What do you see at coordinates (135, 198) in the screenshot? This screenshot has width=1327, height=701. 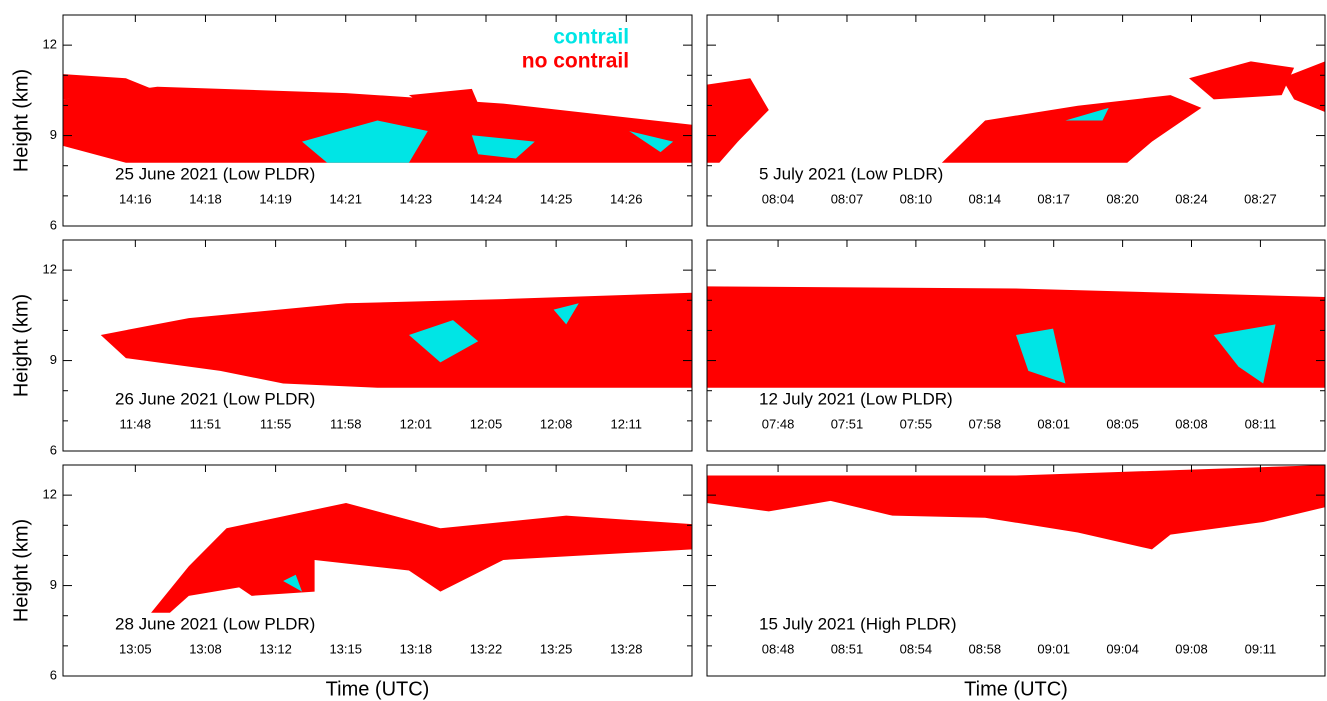 I see `x-tick-label: 14:16` at bounding box center [135, 198].